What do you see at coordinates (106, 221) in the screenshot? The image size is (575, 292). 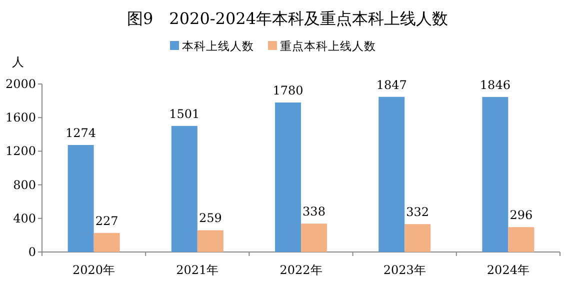 I see `data-label: 227` at bounding box center [106, 221].